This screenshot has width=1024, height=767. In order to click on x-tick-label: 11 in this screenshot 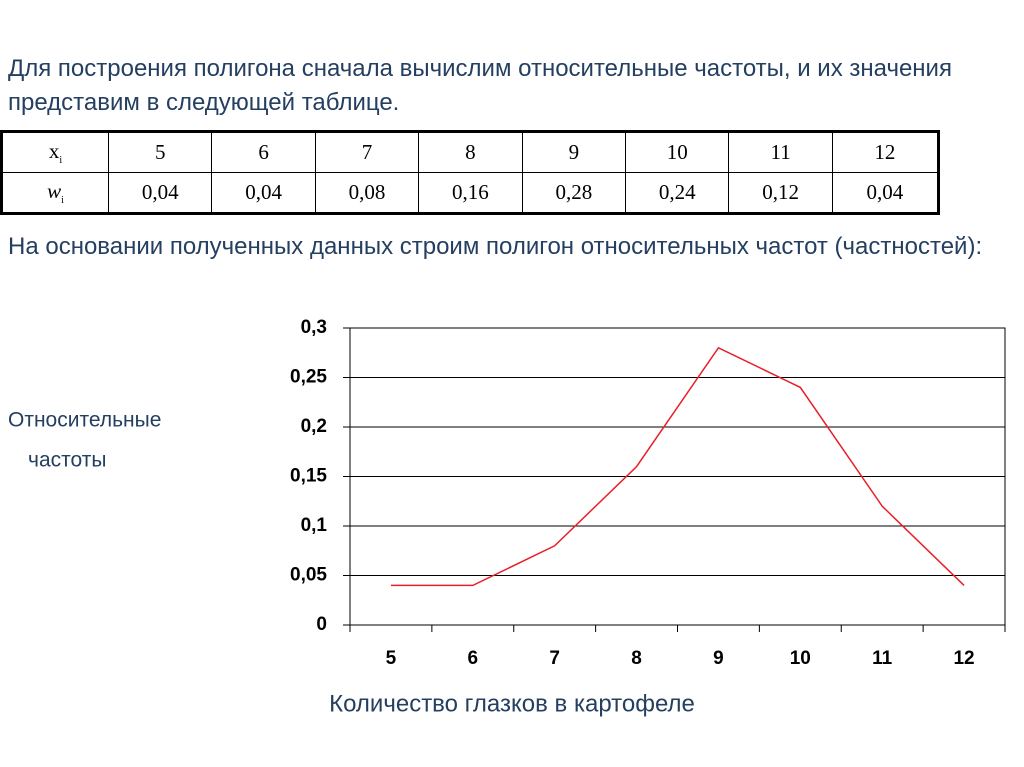, I will do `click(882, 658)`.